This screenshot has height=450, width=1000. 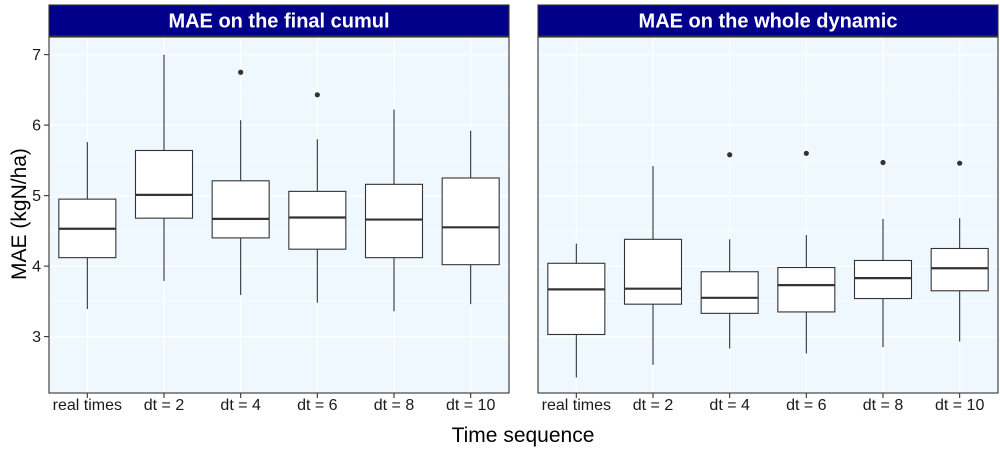 I want to click on y-axis-title: MAE (kgN/ha), so click(x=19, y=214).